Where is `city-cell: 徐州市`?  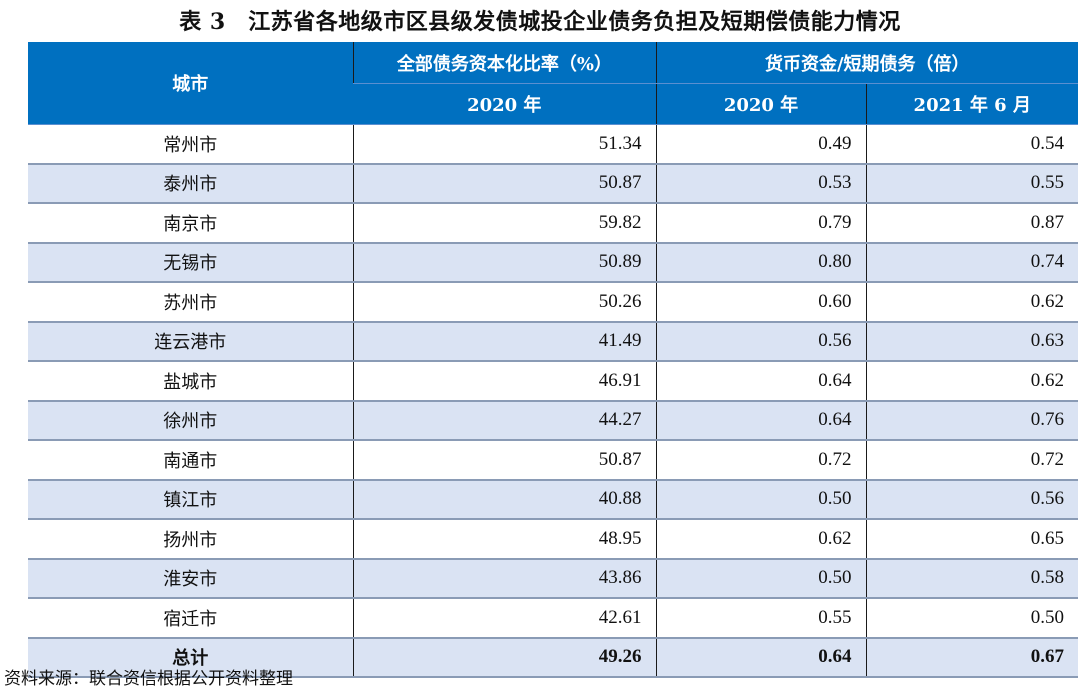 city-cell: 徐州市 is located at coordinates (190, 420).